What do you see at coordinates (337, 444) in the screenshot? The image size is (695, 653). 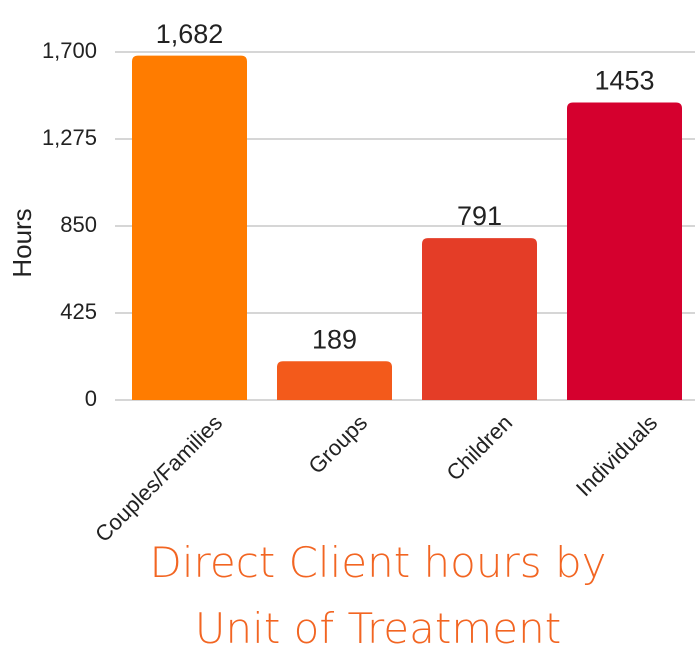 I see `x-tick-label: Groups` at bounding box center [337, 444].